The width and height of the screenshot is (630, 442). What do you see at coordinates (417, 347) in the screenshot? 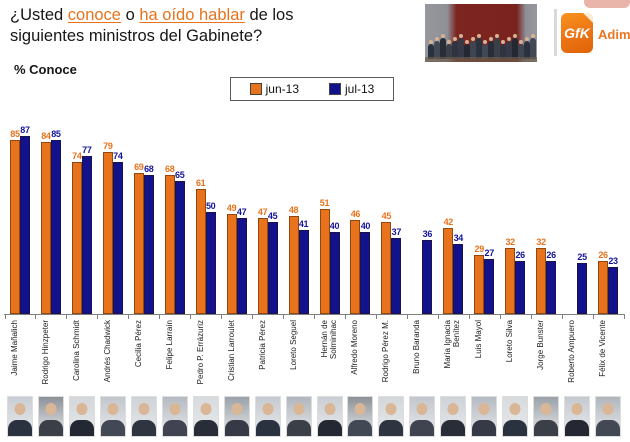
I see `category-label: Bruno Baranda` at bounding box center [417, 347].